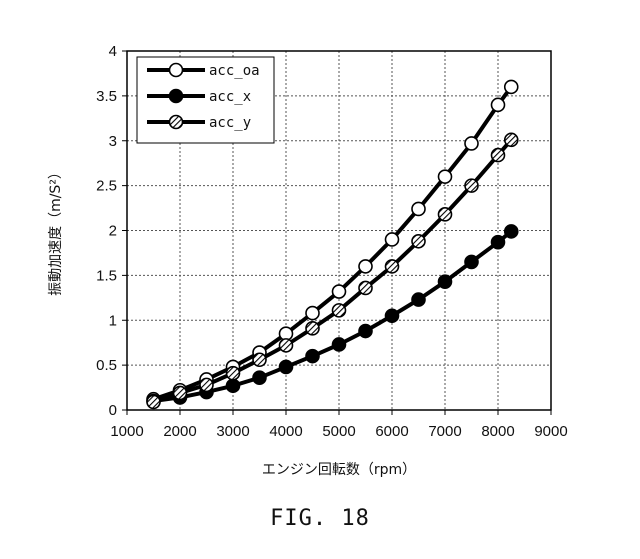 The width and height of the screenshot is (640, 559). Describe the element at coordinates (230, 97) in the screenshot. I see `legend-label: acc_x` at that location.